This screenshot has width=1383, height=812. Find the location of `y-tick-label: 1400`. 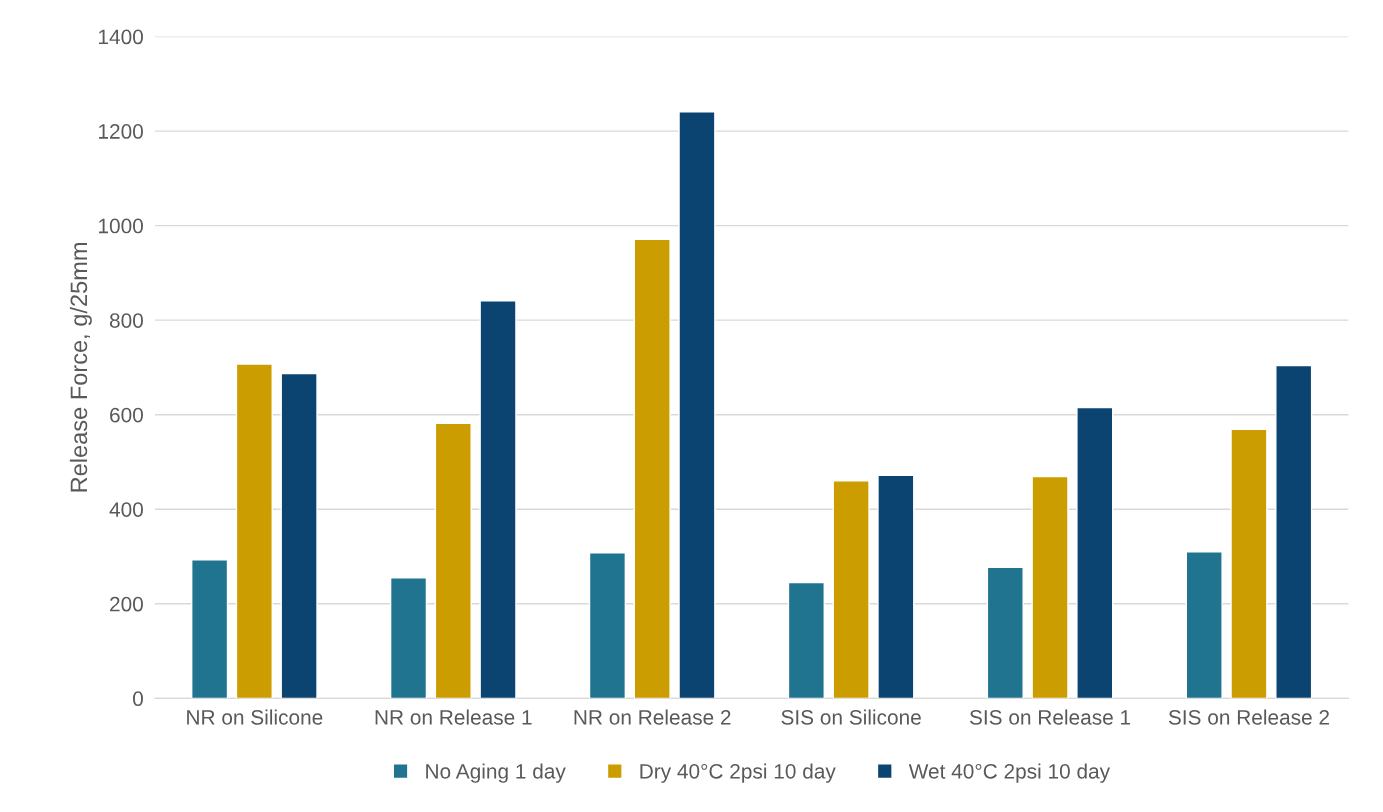

y-tick-label: 1400 is located at coordinates (121, 37).